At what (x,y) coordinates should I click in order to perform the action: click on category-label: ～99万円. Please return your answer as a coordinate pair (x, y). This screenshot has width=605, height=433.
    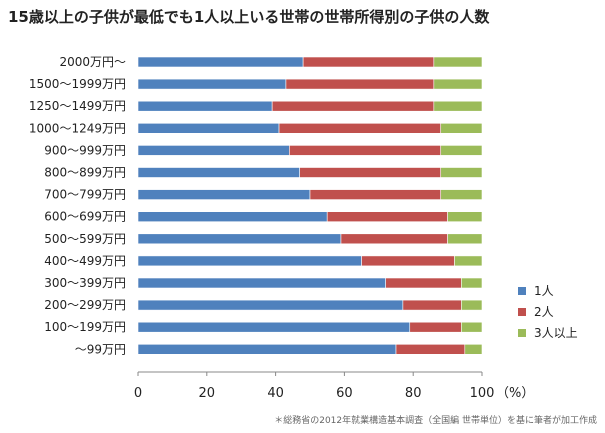
    Looking at the image, I should click on (100, 349).